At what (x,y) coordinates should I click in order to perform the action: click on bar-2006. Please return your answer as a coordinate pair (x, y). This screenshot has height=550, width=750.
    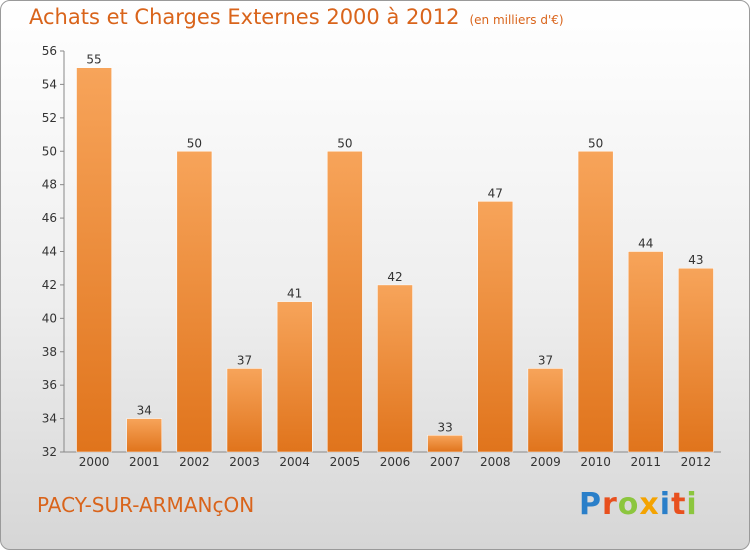
    Looking at the image, I should click on (395, 368).